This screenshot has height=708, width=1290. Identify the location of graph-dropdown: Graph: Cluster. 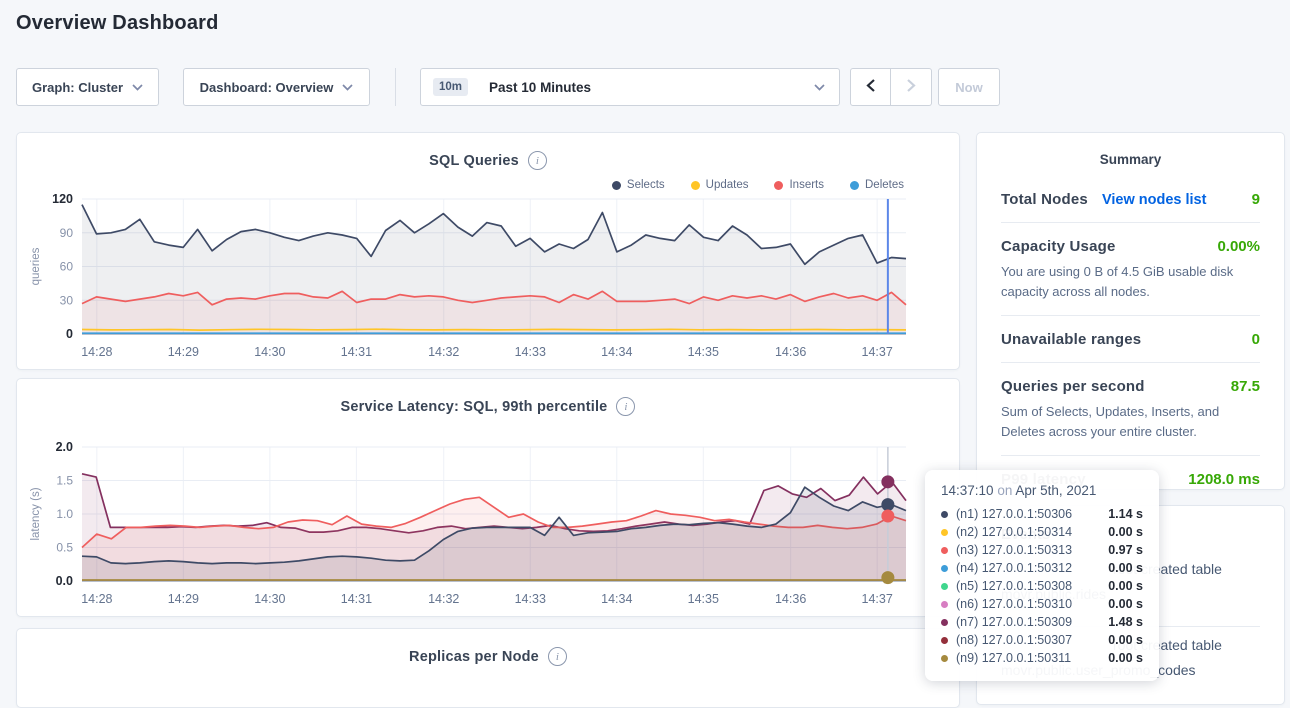
(87, 87).